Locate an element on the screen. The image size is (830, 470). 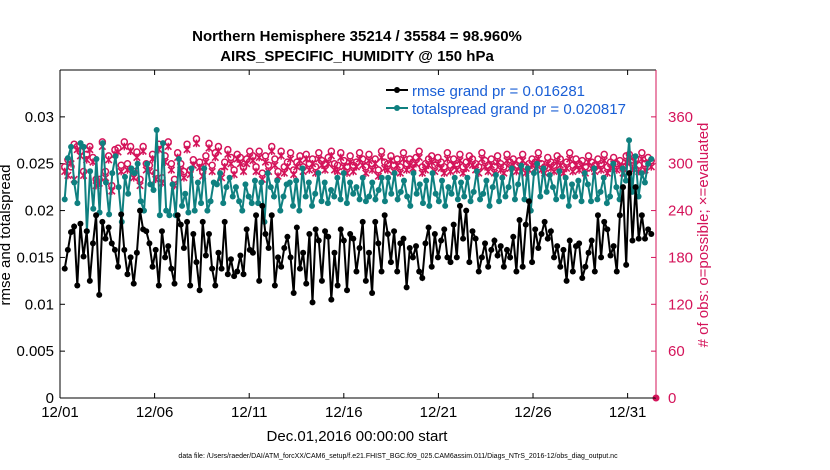
y-right-tick-label: 360 is located at coordinates (680, 117).